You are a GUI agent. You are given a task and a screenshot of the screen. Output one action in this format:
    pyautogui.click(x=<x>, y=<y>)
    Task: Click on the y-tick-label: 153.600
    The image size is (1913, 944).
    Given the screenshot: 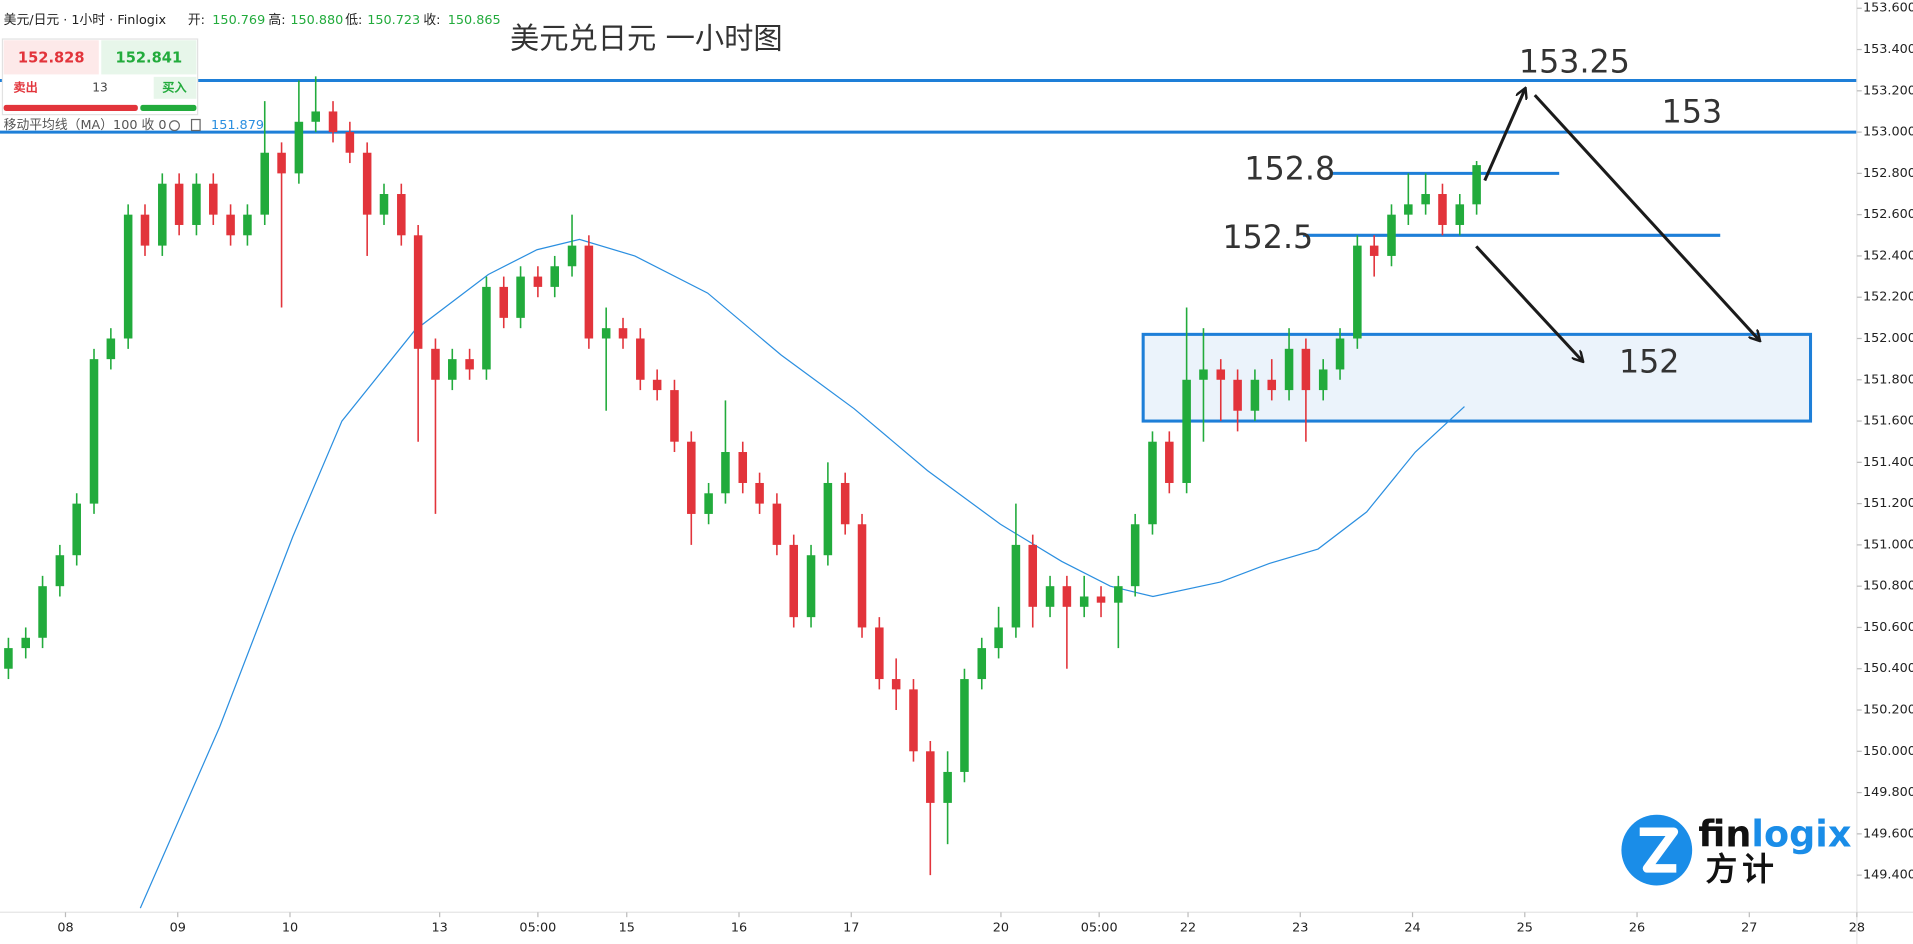 What is the action you would take?
    pyautogui.click(x=1888, y=8)
    